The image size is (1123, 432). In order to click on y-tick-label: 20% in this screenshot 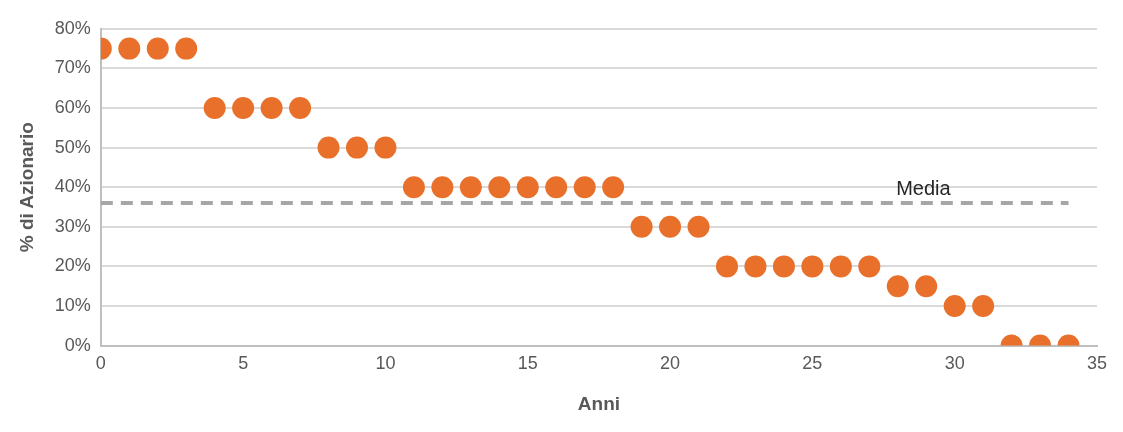, I will do `click(72, 265)`.